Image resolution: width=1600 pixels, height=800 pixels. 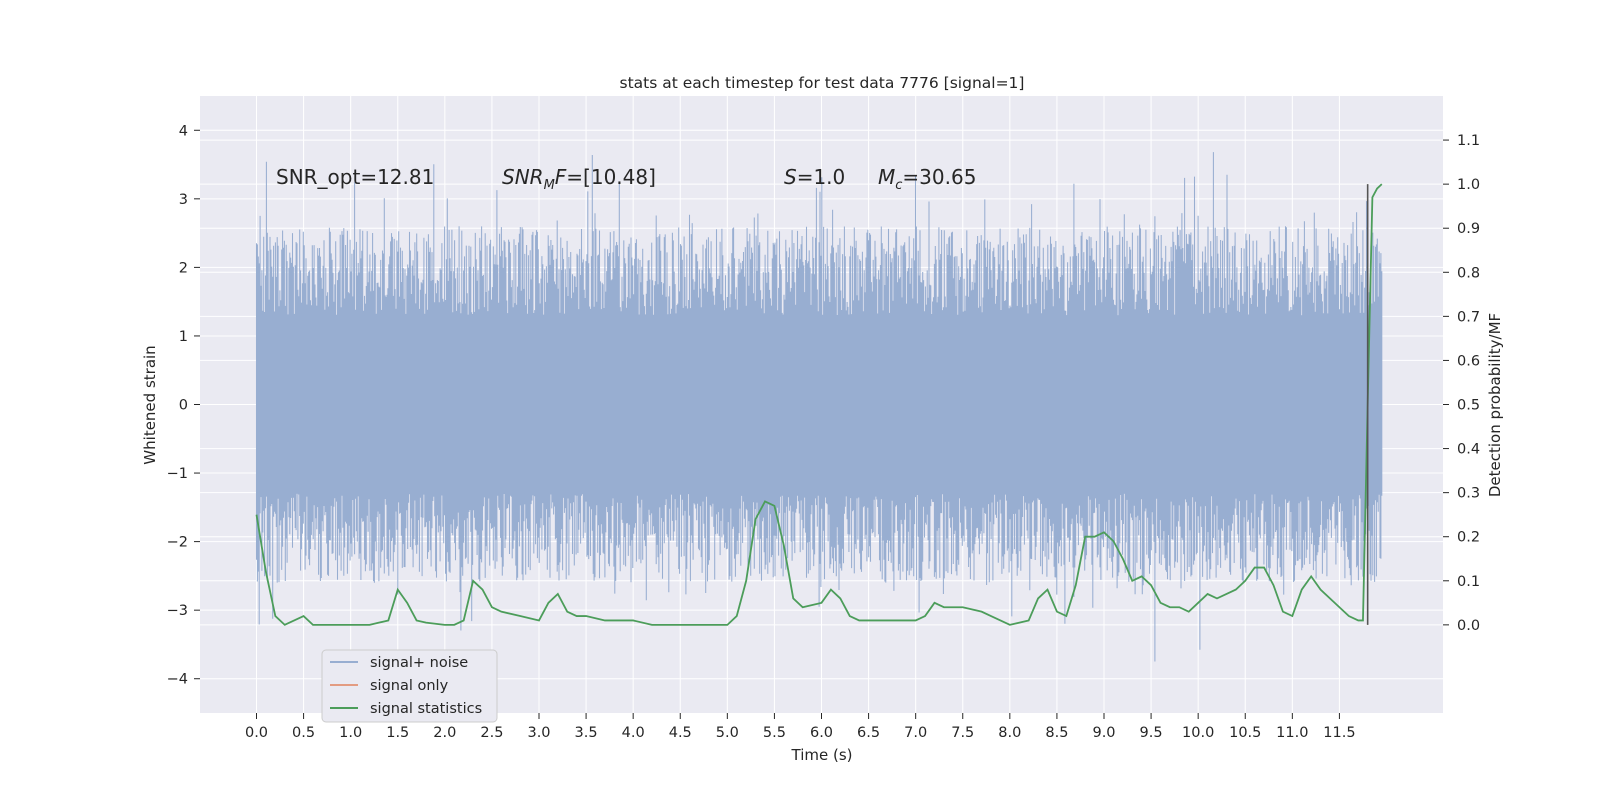 I want to click on x-tick-label: 1.5, so click(x=397, y=733).